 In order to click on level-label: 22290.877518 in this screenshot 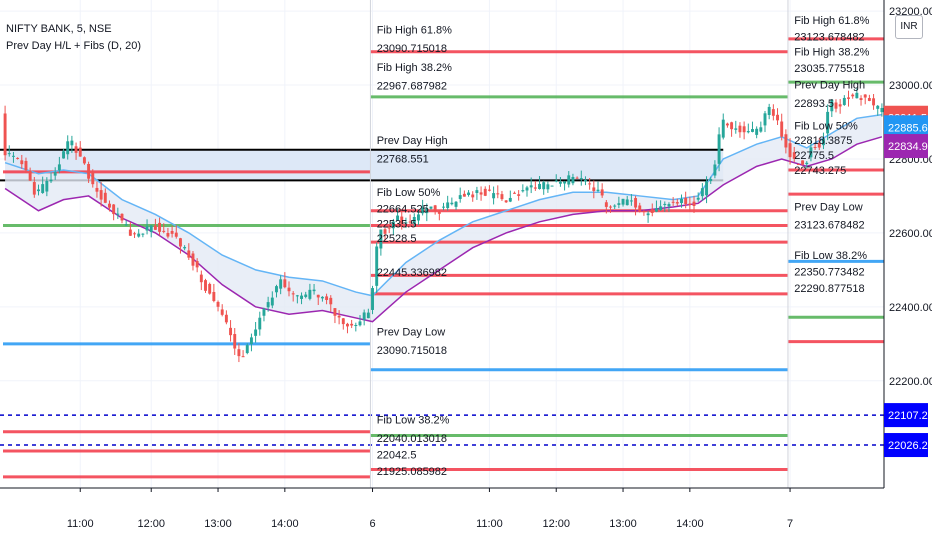, I will do `click(829, 289)`.